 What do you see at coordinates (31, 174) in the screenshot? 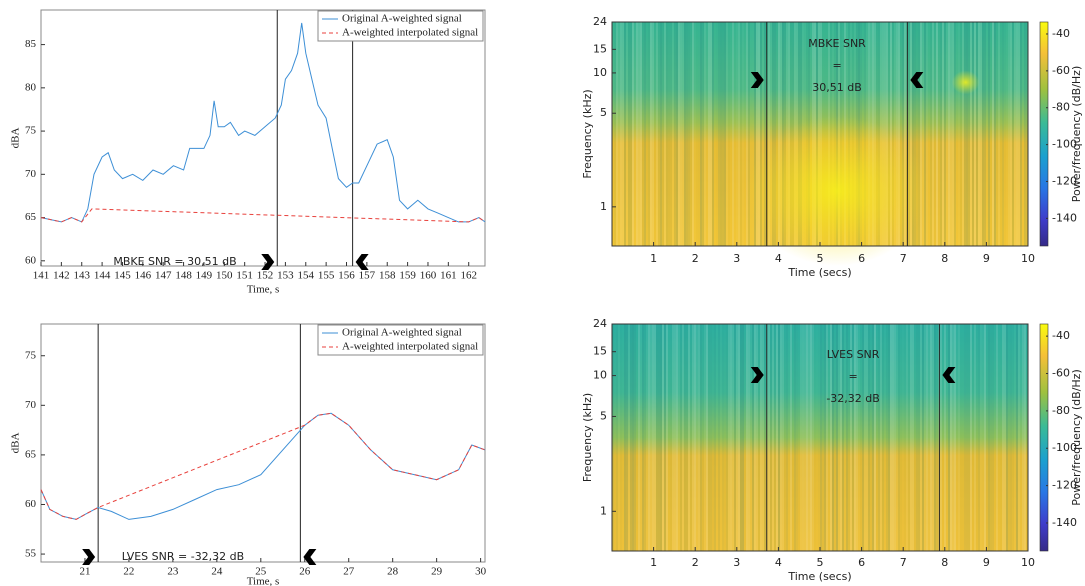
I see `y-tick-label: 70` at bounding box center [31, 174].